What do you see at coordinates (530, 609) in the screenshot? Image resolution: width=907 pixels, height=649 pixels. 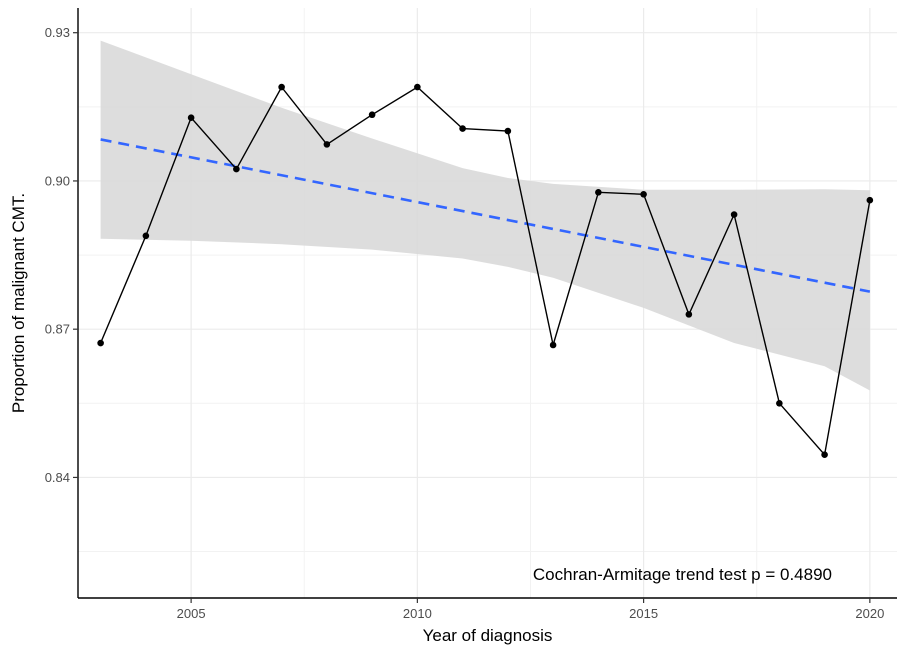 I see `x-axis-ticks: 2005 2010 2015 2020` at bounding box center [530, 609].